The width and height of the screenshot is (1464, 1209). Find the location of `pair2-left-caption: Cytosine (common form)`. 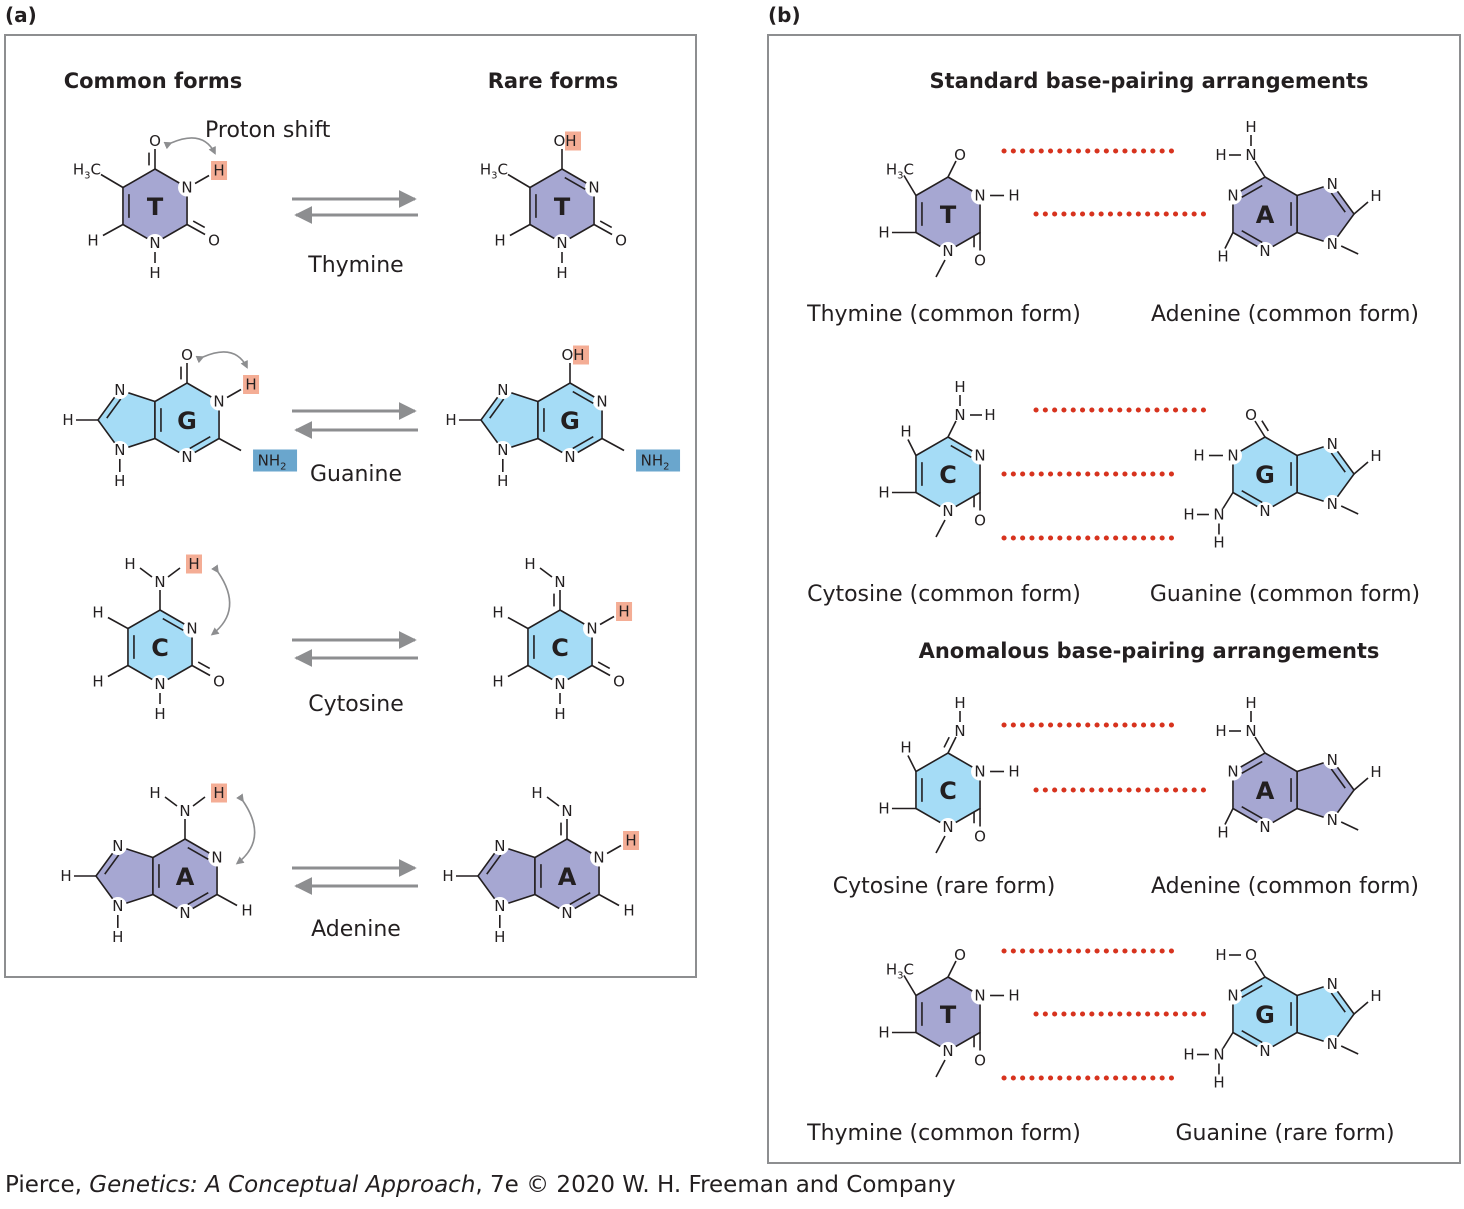

pair2-left-caption: Cytosine (common form) is located at coordinates (944, 594).